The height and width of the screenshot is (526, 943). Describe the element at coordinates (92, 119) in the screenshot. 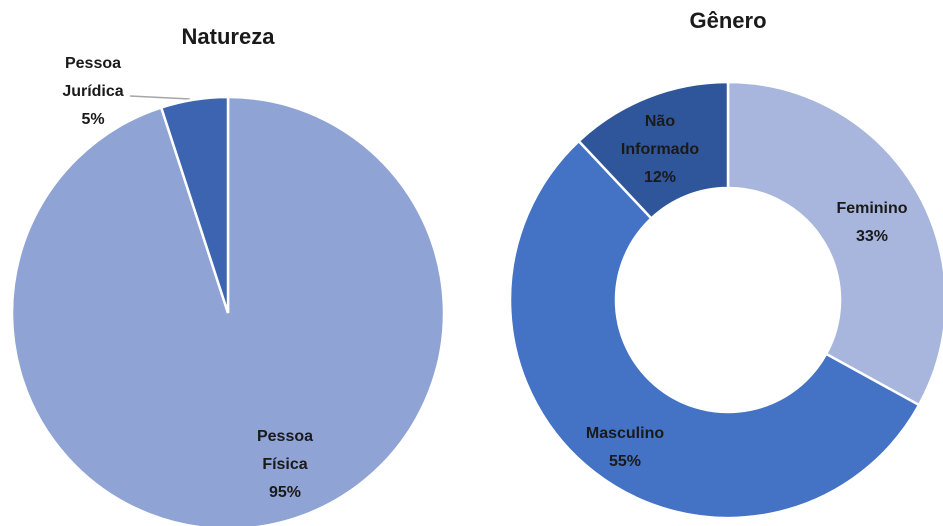

I see `value-label: 5%` at that location.